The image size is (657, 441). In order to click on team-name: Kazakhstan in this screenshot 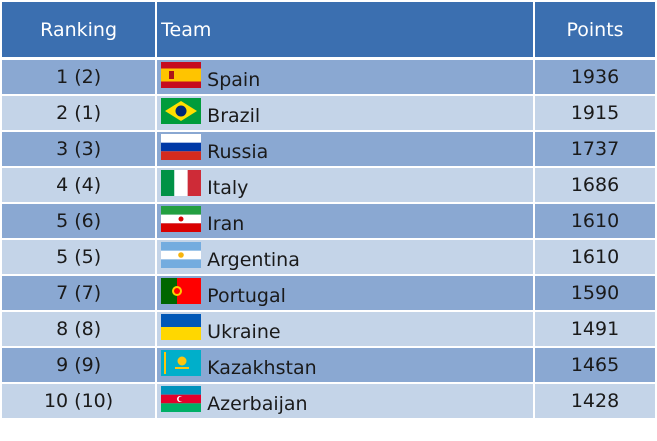, I will do `click(262, 368)`.